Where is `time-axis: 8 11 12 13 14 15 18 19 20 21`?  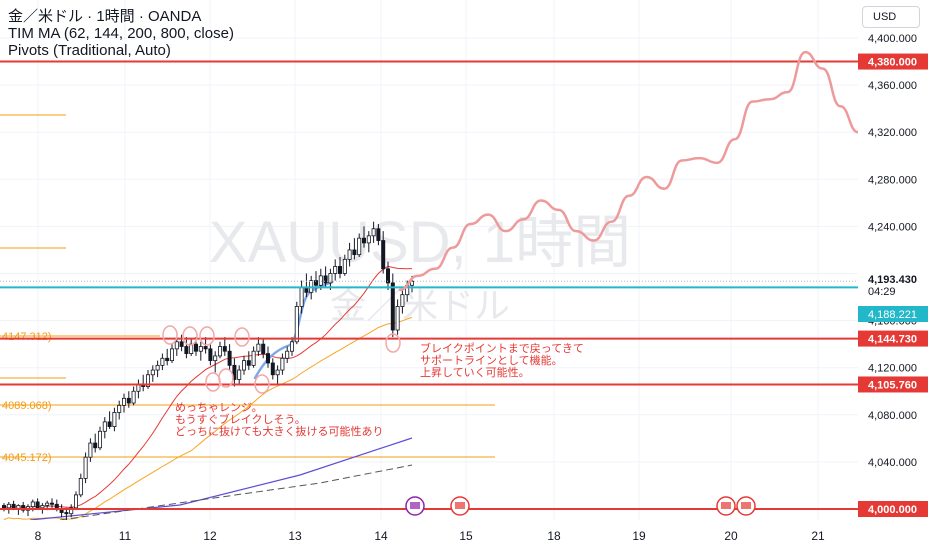
time-axis: 8 11 12 13 14 15 18 19 20 21 is located at coordinates (466, 535).